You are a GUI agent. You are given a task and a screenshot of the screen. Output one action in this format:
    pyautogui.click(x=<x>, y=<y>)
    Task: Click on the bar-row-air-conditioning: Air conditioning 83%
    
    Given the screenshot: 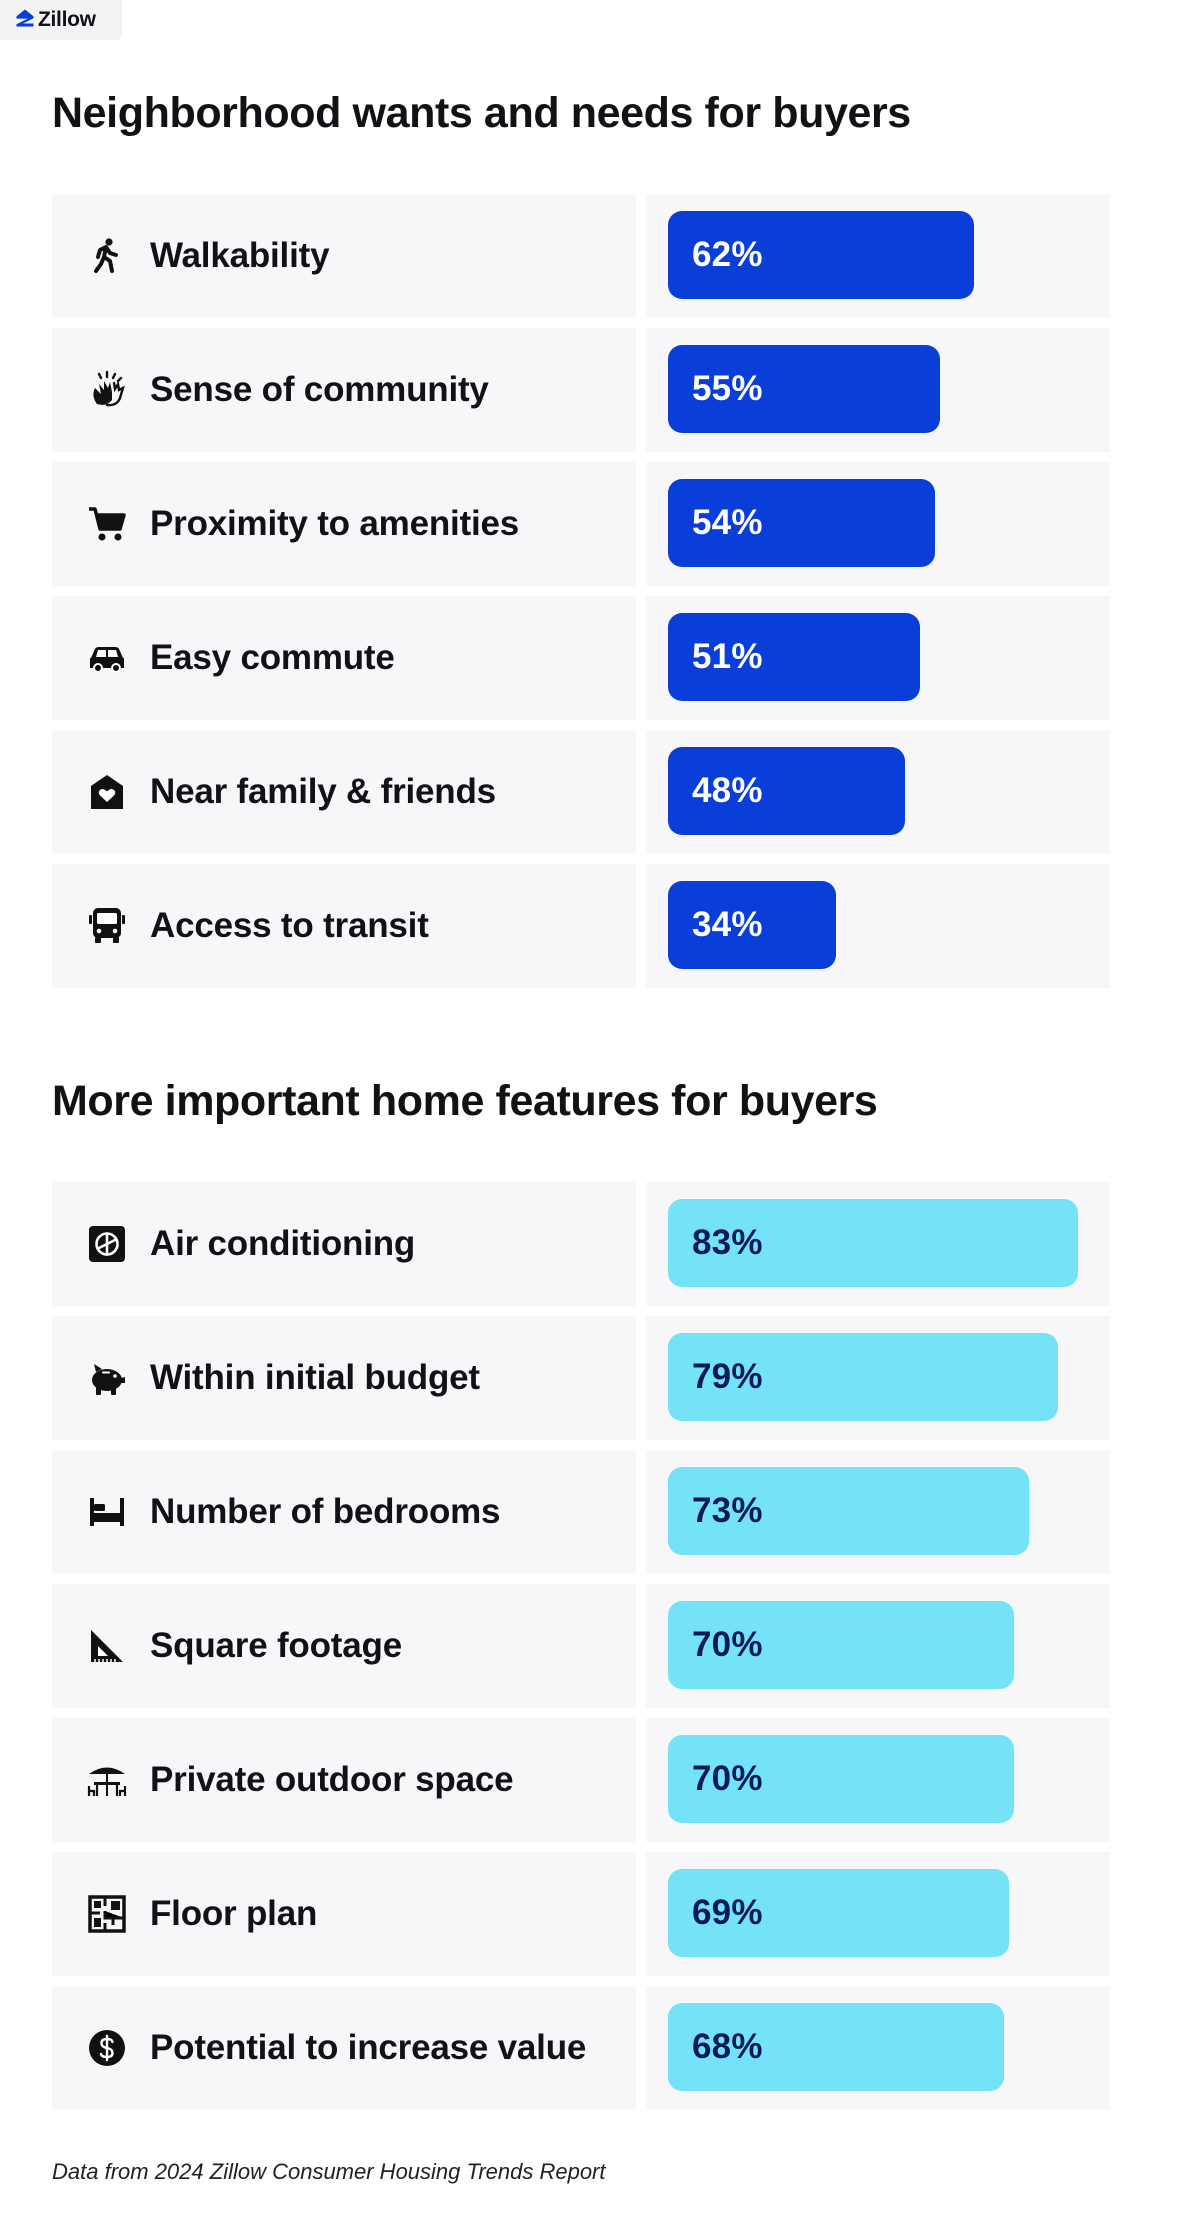 What is the action you would take?
    pyautogui.click(x=581, y=1244)
    